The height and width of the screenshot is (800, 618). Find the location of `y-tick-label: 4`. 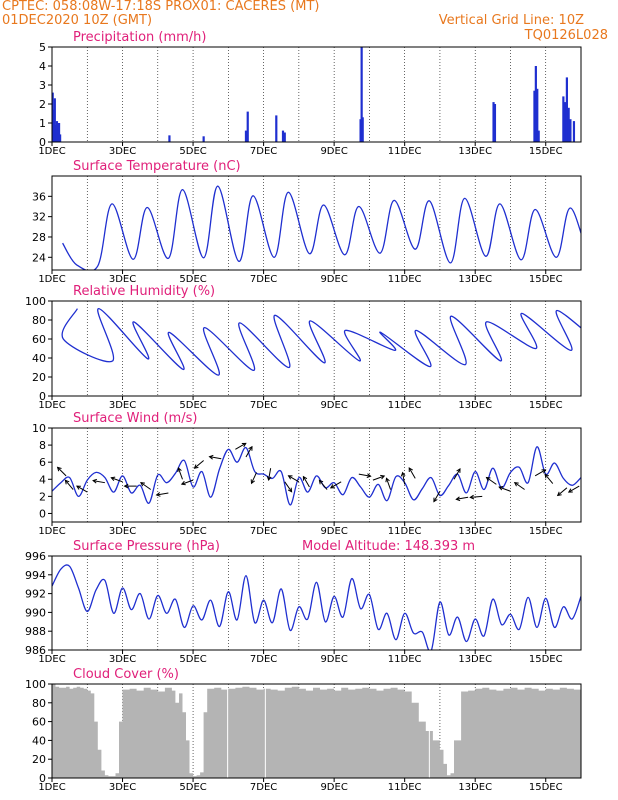

y-tick-label: 4 is located at coordinates (42, 479).